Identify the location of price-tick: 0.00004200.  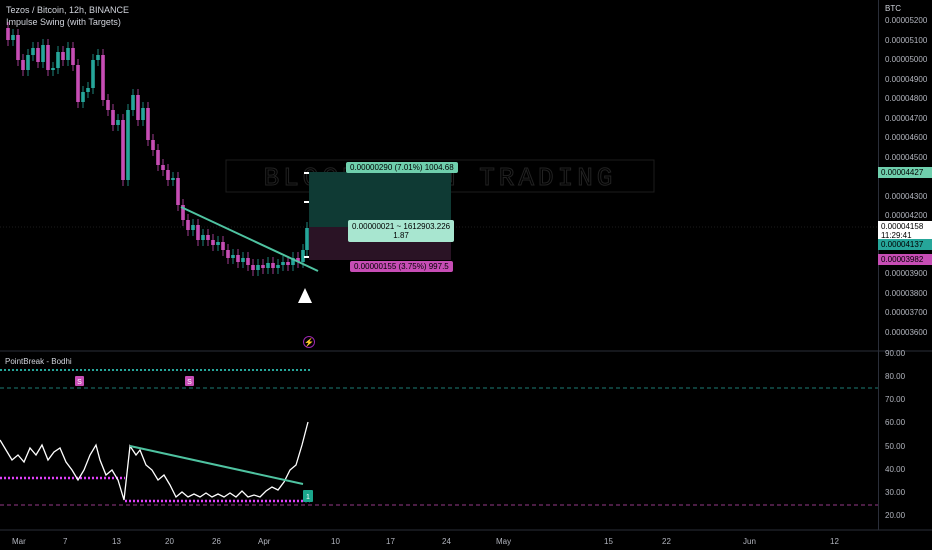
(906, 215).